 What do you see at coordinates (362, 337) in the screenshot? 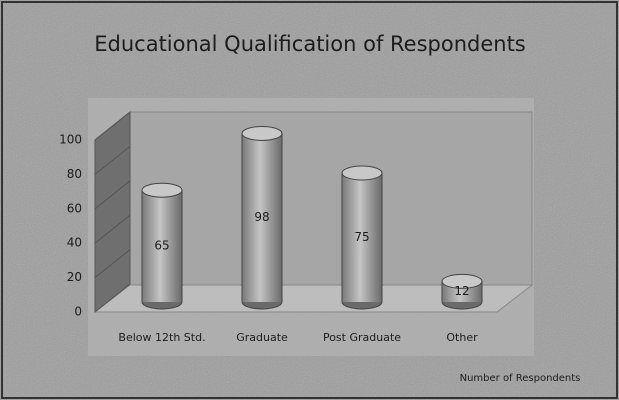
I see `x-tick-label: Post Graduate` at bounding box center [362, 337].